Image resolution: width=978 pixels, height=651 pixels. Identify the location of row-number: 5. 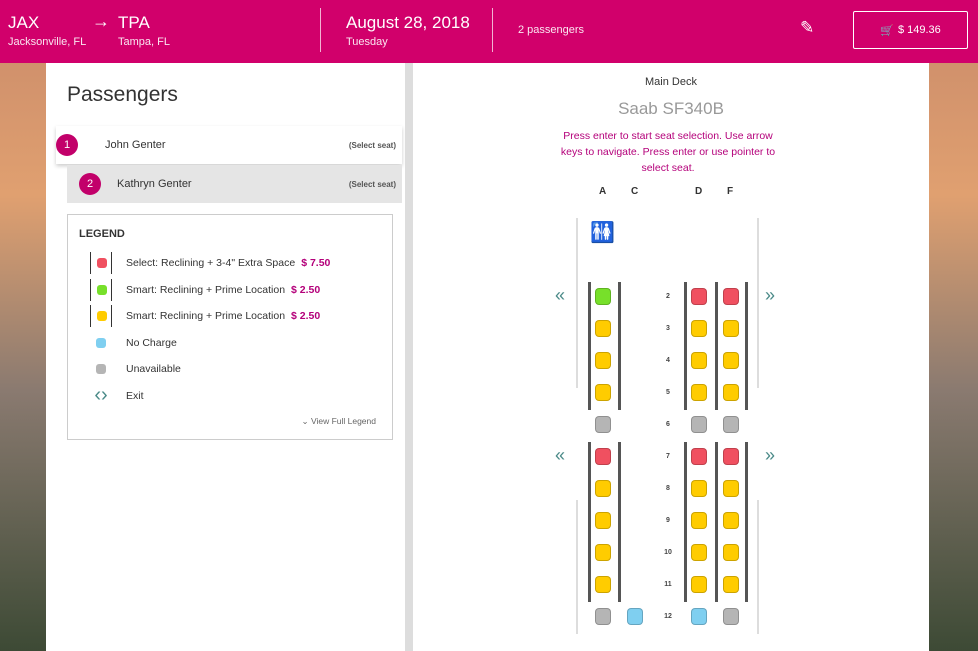
(668, 392).